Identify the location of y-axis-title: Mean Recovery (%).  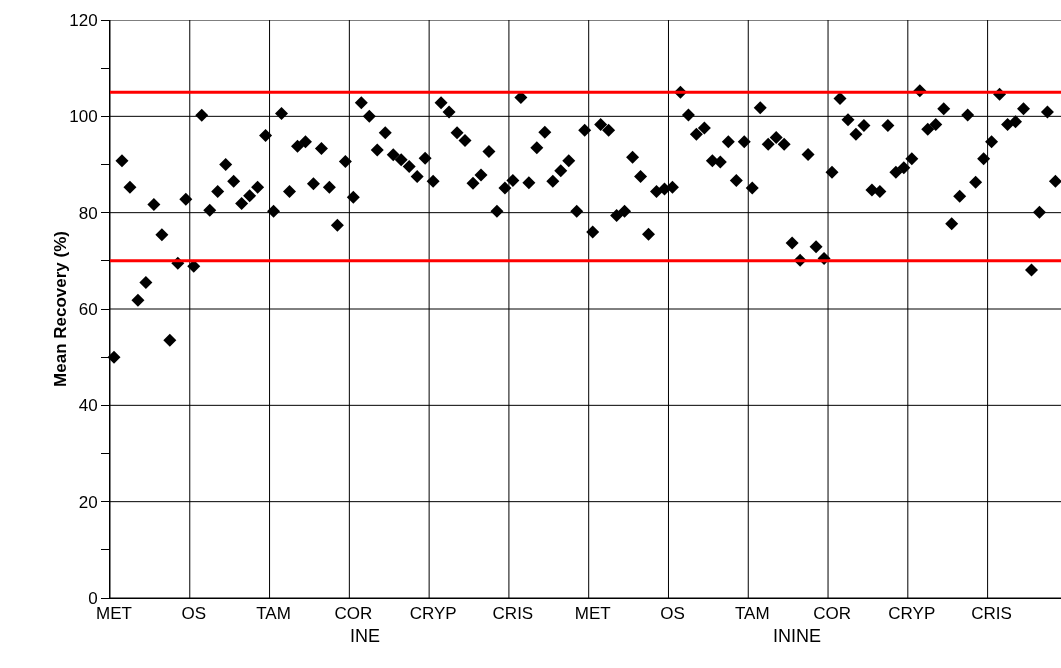
(60, 309).